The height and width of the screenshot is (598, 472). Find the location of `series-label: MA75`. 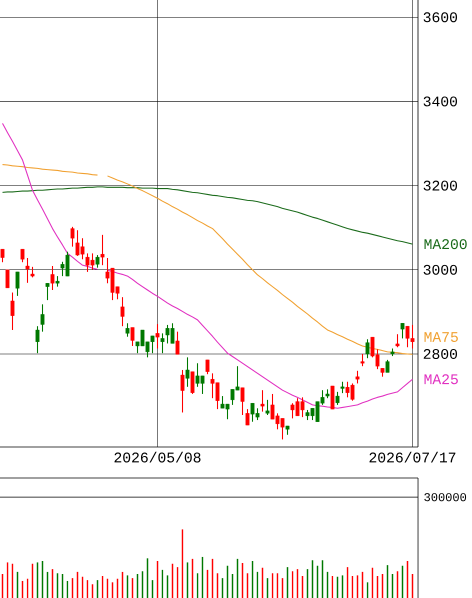

series-label: MA75 is located at coordinates (441, 337).